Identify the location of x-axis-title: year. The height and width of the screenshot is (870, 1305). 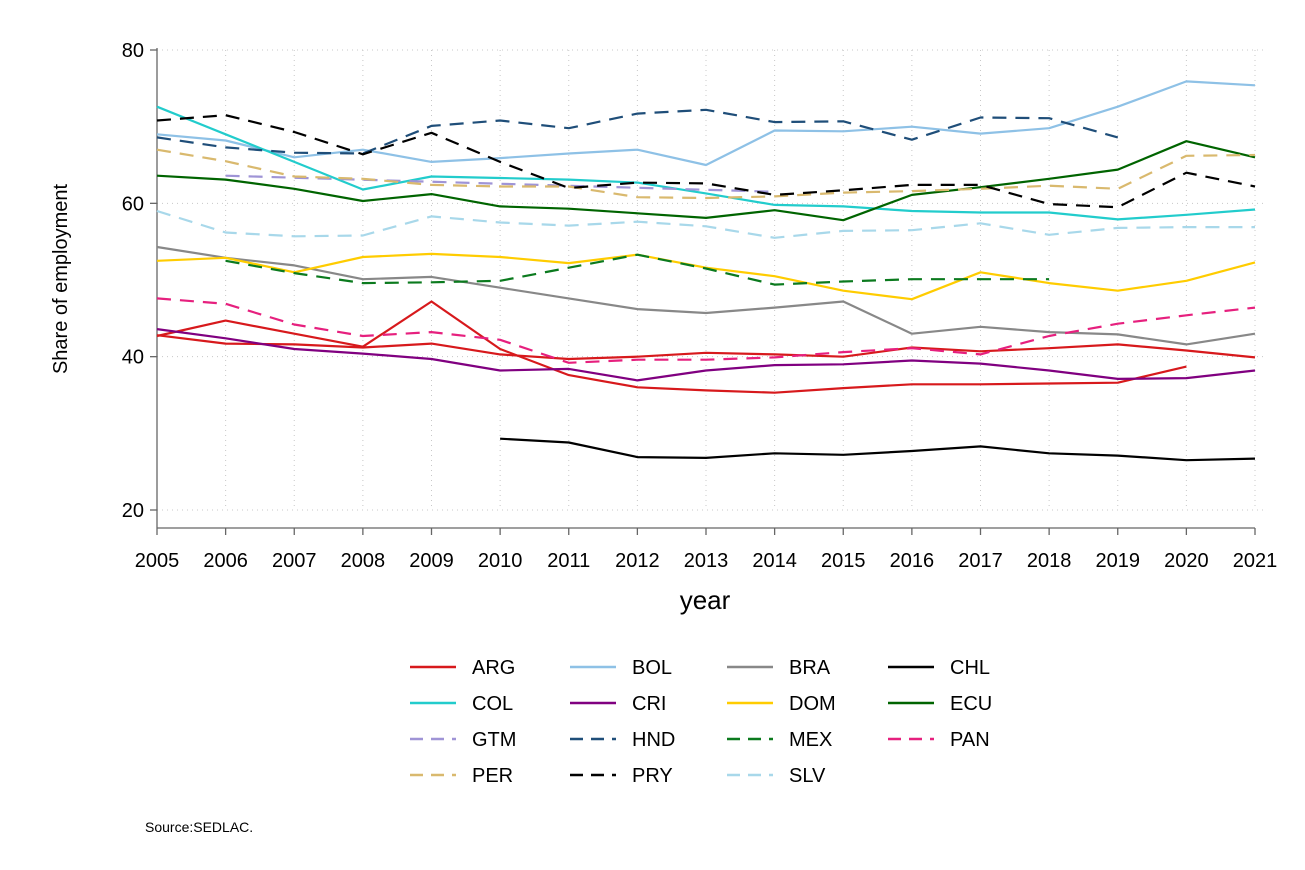
(705, 600).